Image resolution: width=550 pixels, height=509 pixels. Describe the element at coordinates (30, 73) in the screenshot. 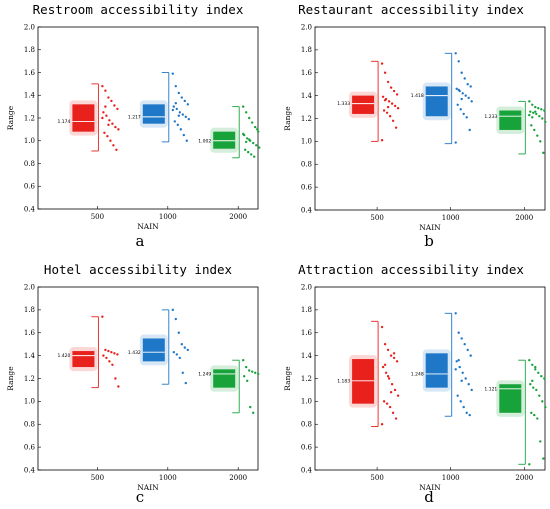

I see `y-tick-label: 1.6` at that location.